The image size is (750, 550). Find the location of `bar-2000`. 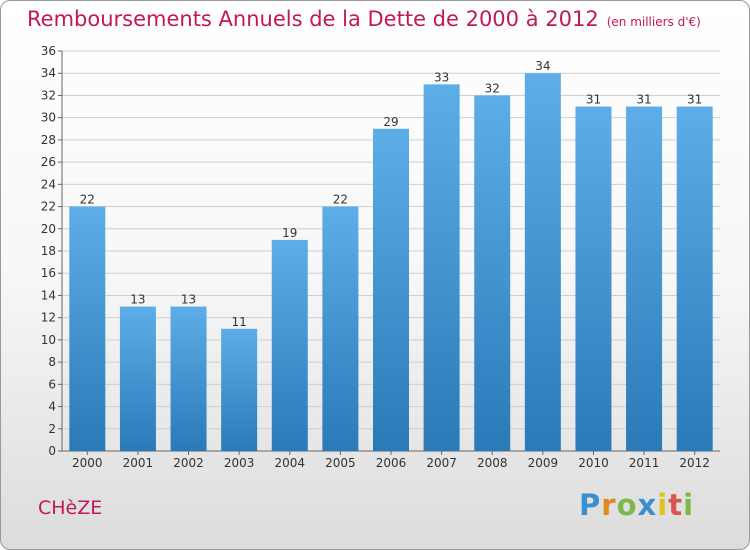

bar-2000 is located at coordinates (87, 328).